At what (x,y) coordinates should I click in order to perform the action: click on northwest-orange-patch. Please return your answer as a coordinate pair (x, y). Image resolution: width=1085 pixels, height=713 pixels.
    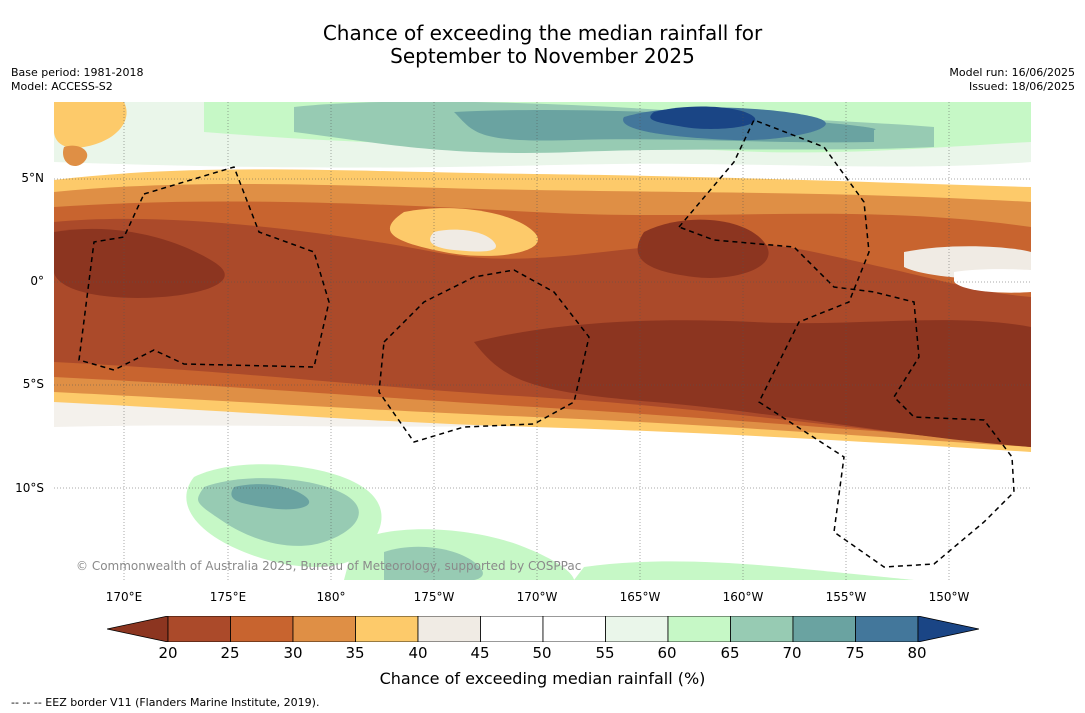
    Looking at the image, I should click on (90, 125).